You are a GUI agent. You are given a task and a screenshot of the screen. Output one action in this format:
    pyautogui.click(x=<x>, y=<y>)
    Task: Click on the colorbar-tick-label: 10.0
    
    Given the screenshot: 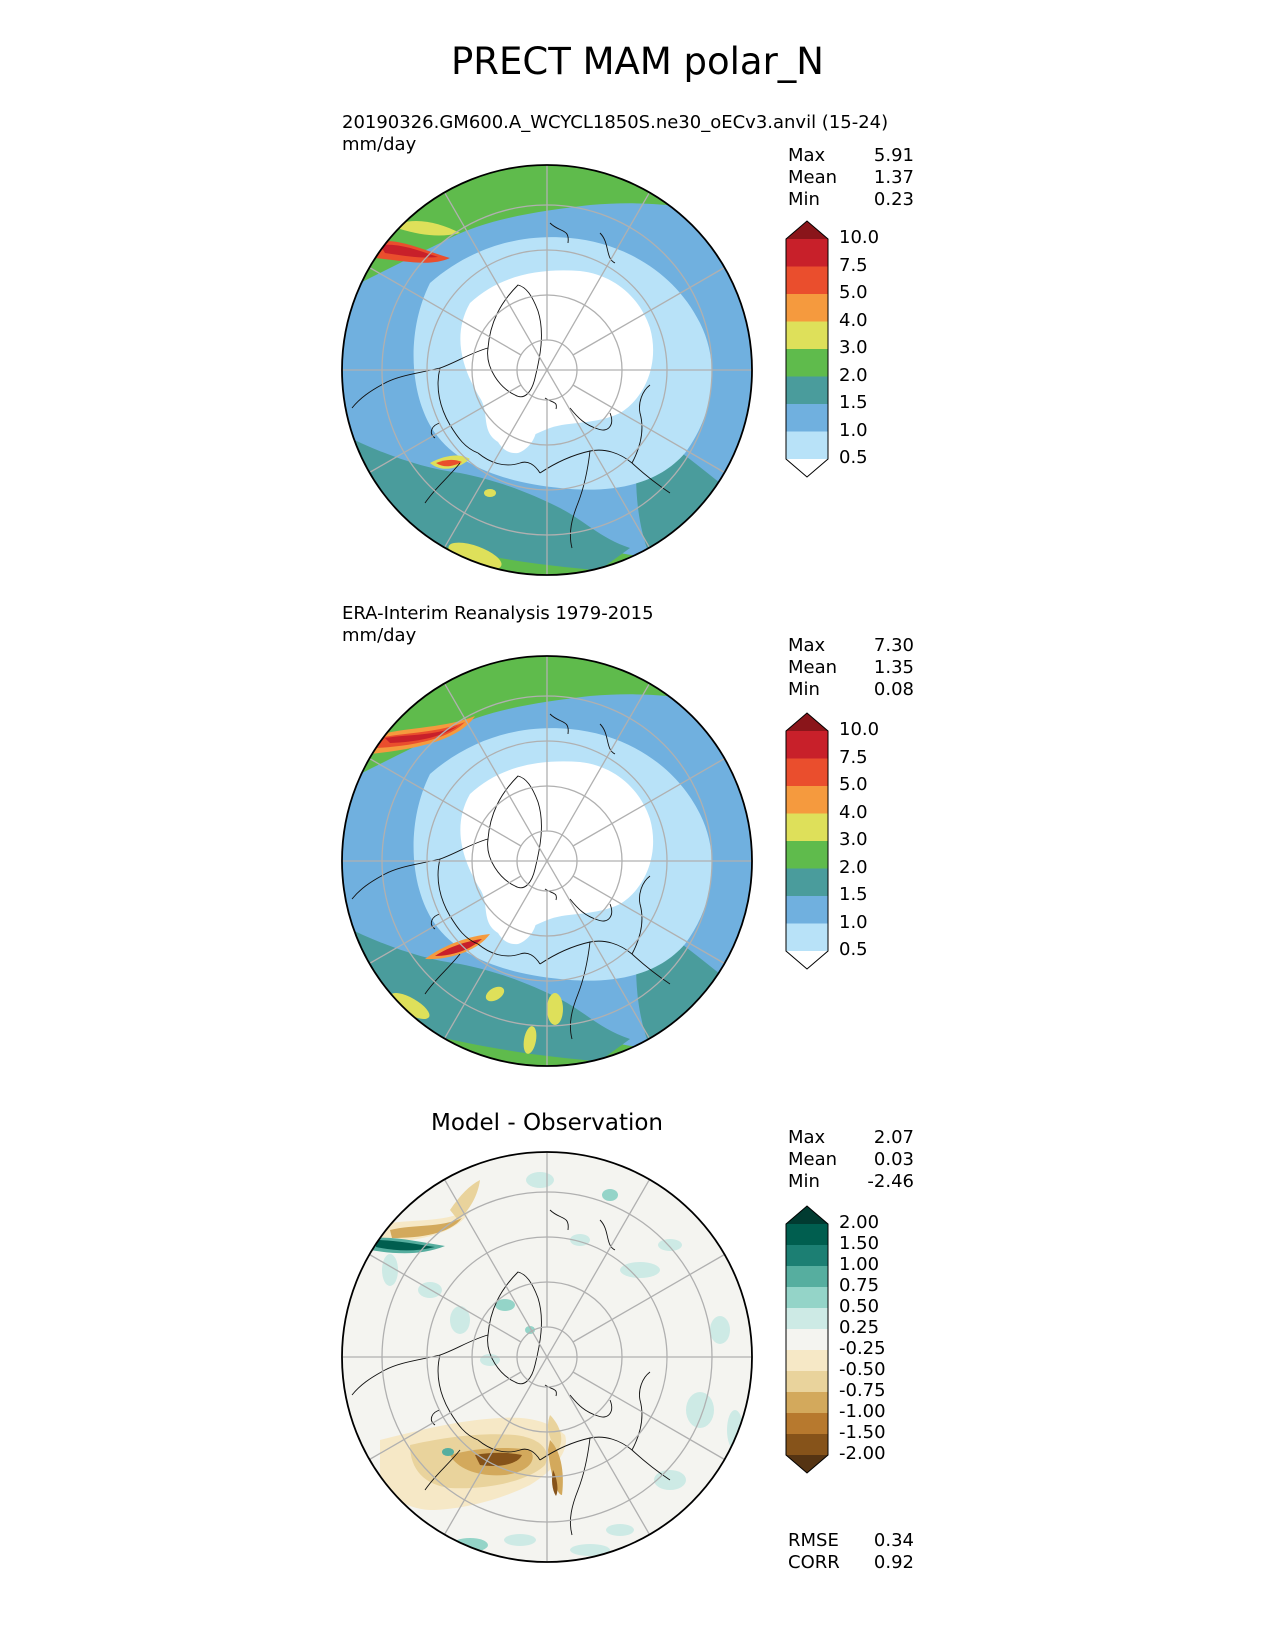 What is the action you would take?
    pyautogui.click(x=859, y=237)
    